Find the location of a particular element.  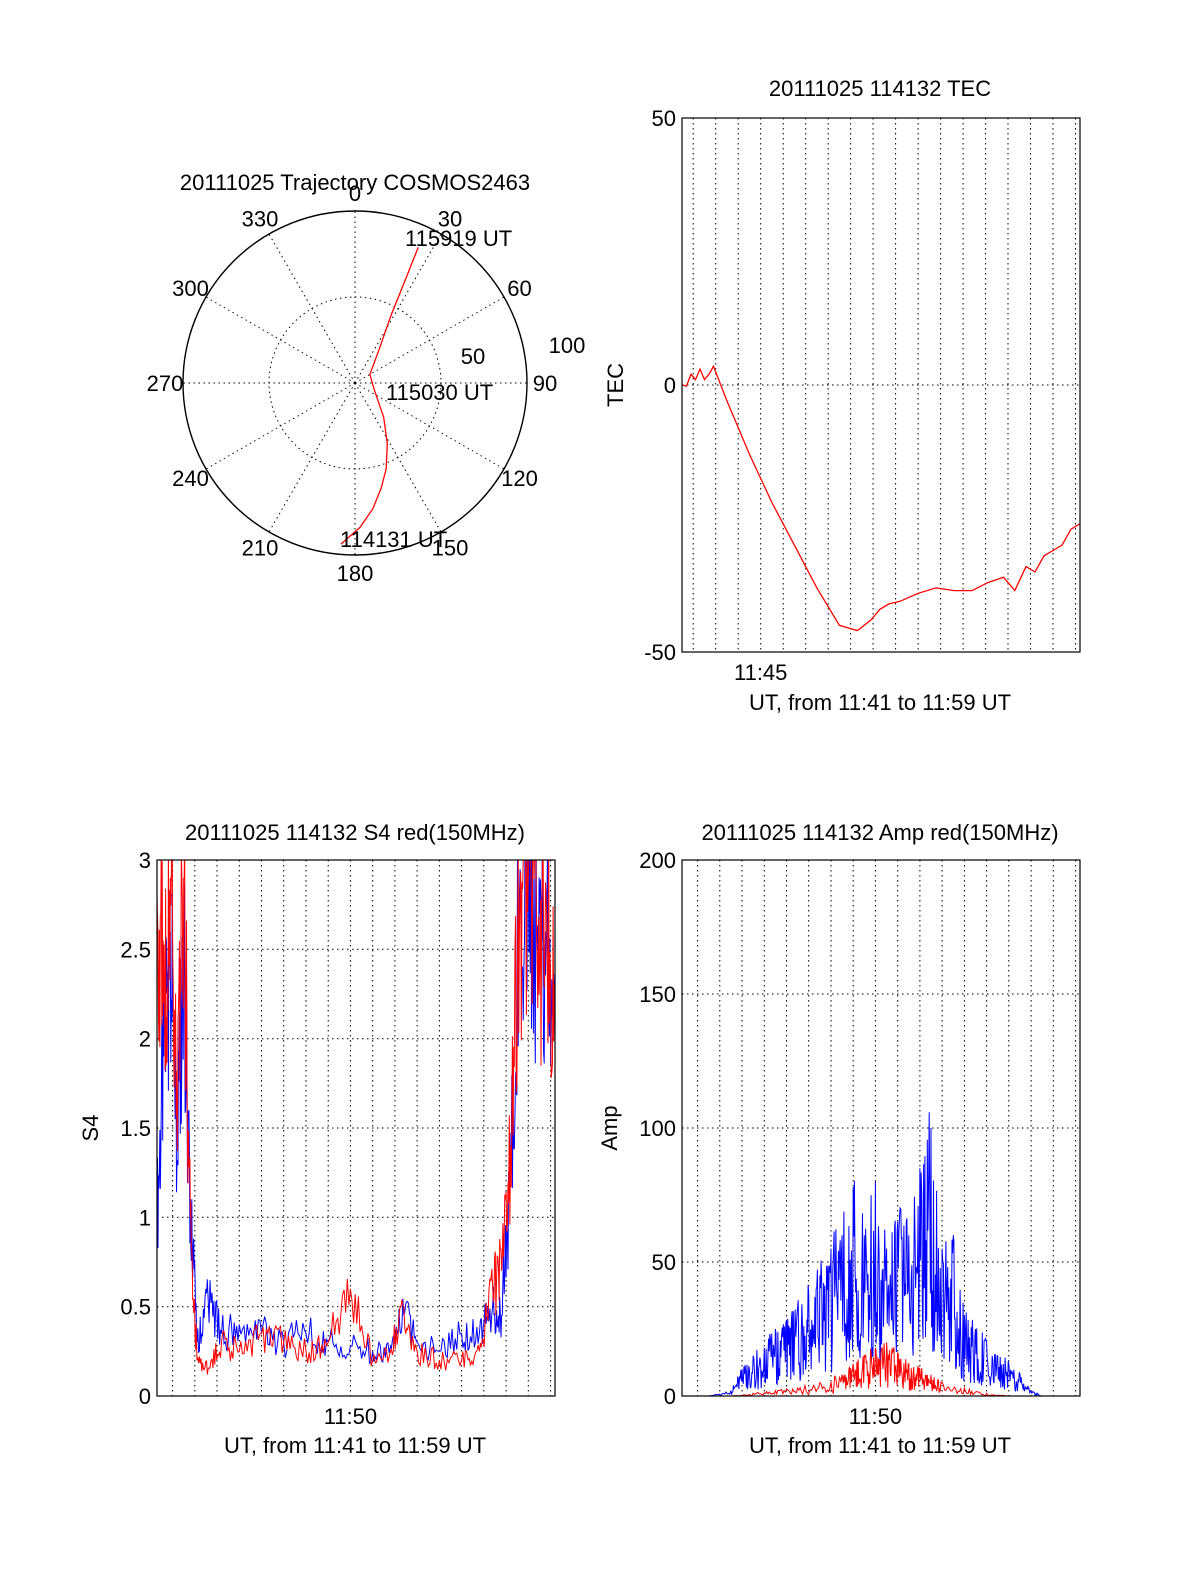

polar-azimuth-label-240: 240 is located at coordinates (190, 478).